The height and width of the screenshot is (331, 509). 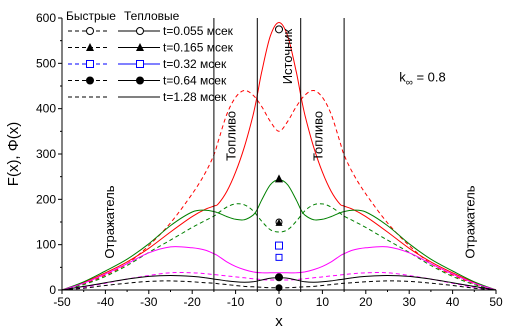 I want to click on y-tick-label-5: 500, so click(x=46, y=63).